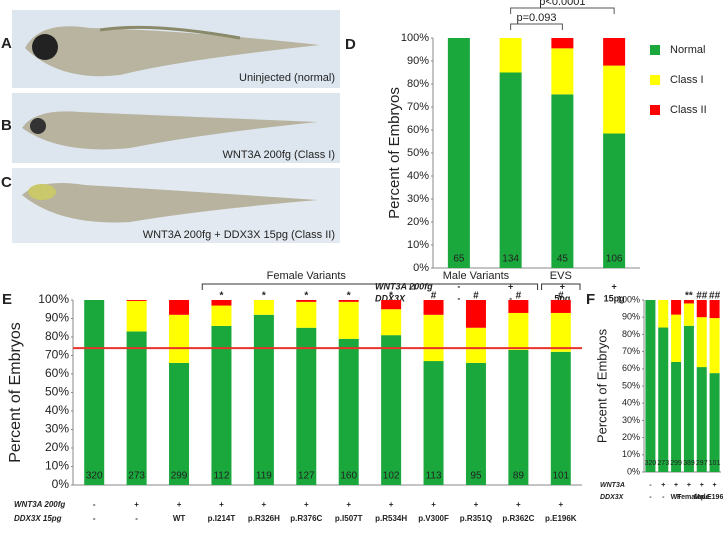 This screenshot has width=723, height=534. Describe the element at coordinates (702, 463) in the screenshot. I see `n-label: 297` at that location.